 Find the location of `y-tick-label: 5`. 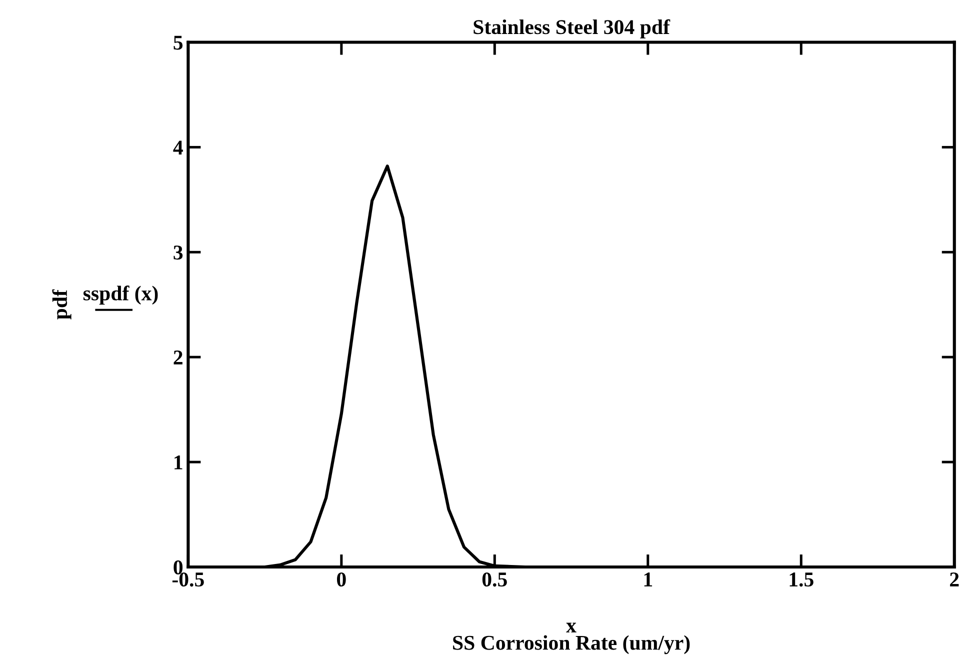

y-tick-label: 5 is located at coordinates (178, 43).